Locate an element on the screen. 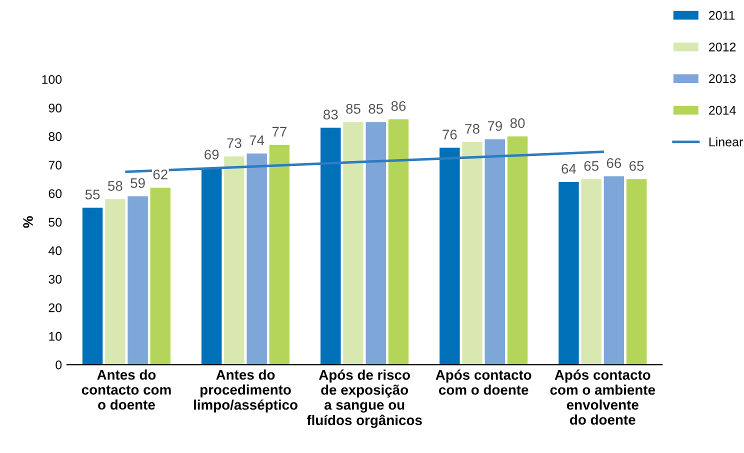 The width and height of the screenshot is (744, 453). data-label: 83 is located at coordinates (331, 115).